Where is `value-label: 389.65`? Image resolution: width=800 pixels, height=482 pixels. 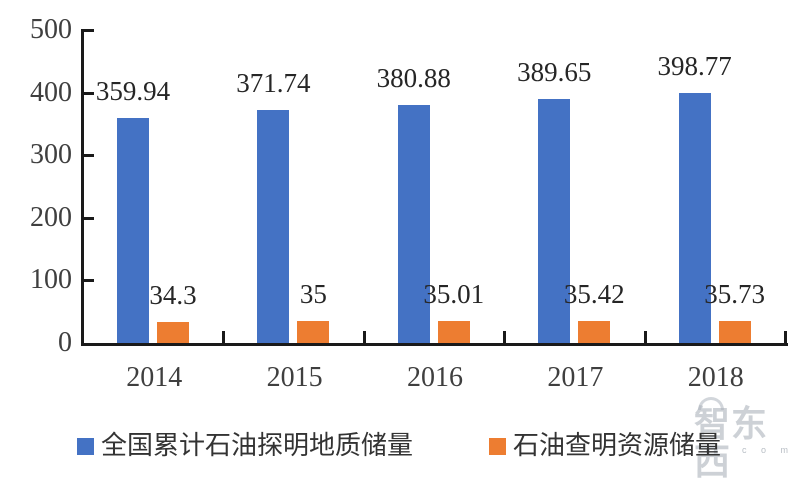 value-label: 389.65 is located at coordinates (554, 72).